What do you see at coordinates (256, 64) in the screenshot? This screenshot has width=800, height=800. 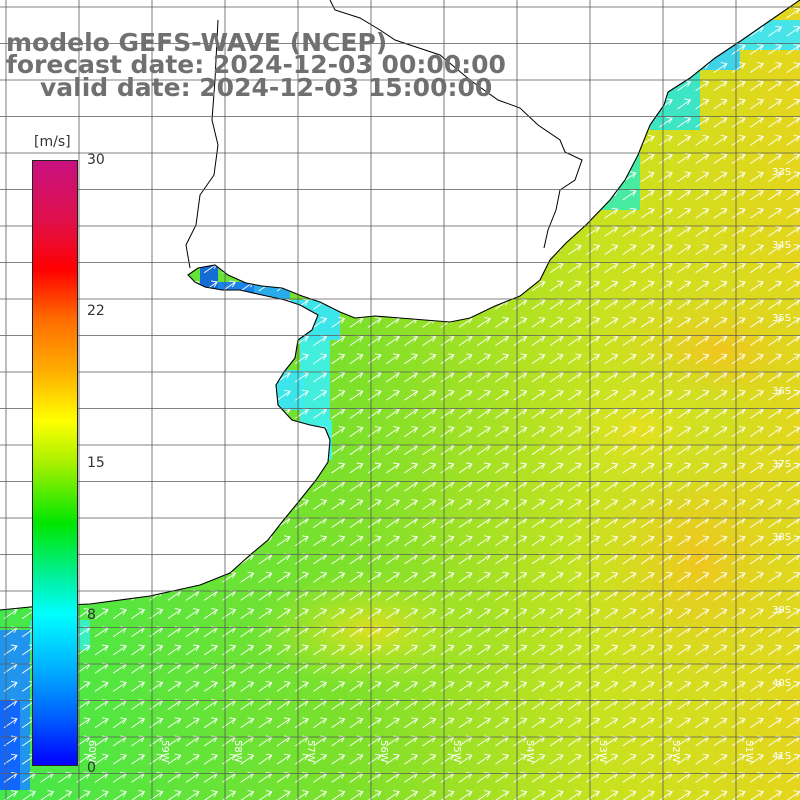 I see `forecast-date: forecast date: 2024-12-03 00:00:00` at bounding box center [256, 64].